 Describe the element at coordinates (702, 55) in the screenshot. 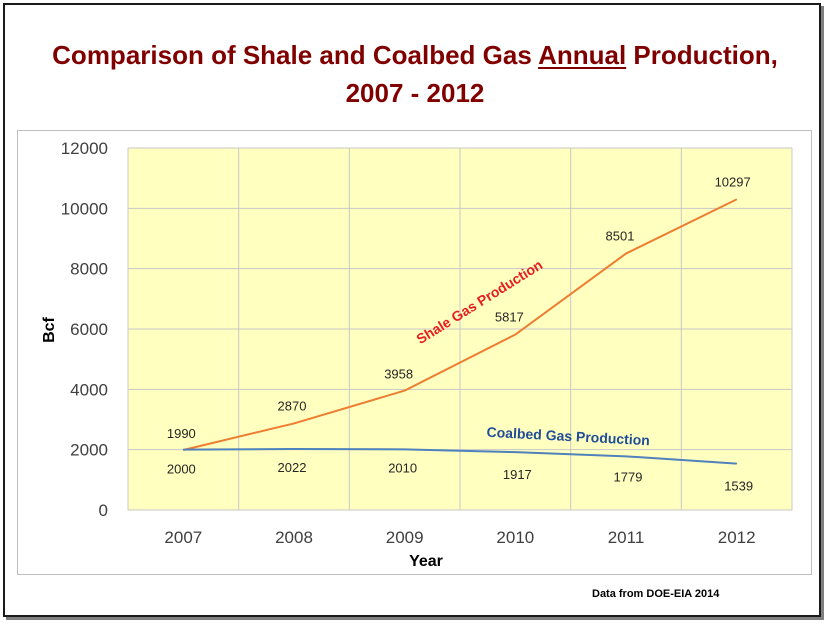

I see `title-part3: Production,` at that location.